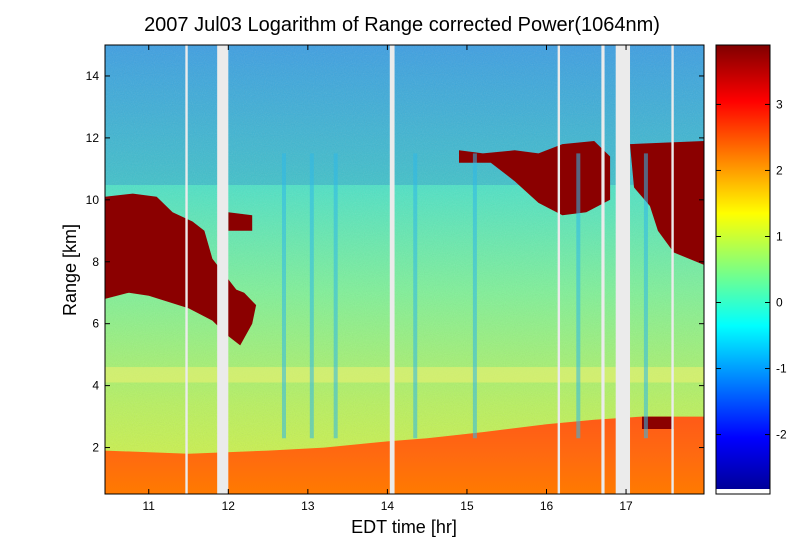 This screenshot has height=557, width=796. I want to click on colorbar-tick-label: 1, so click(779, 236).